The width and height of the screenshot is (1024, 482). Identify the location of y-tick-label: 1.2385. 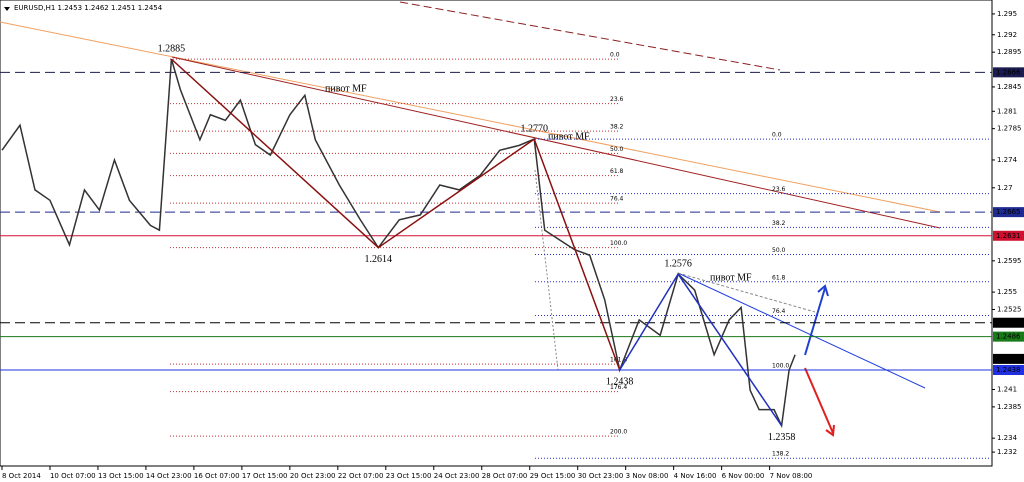
(1009, 407).